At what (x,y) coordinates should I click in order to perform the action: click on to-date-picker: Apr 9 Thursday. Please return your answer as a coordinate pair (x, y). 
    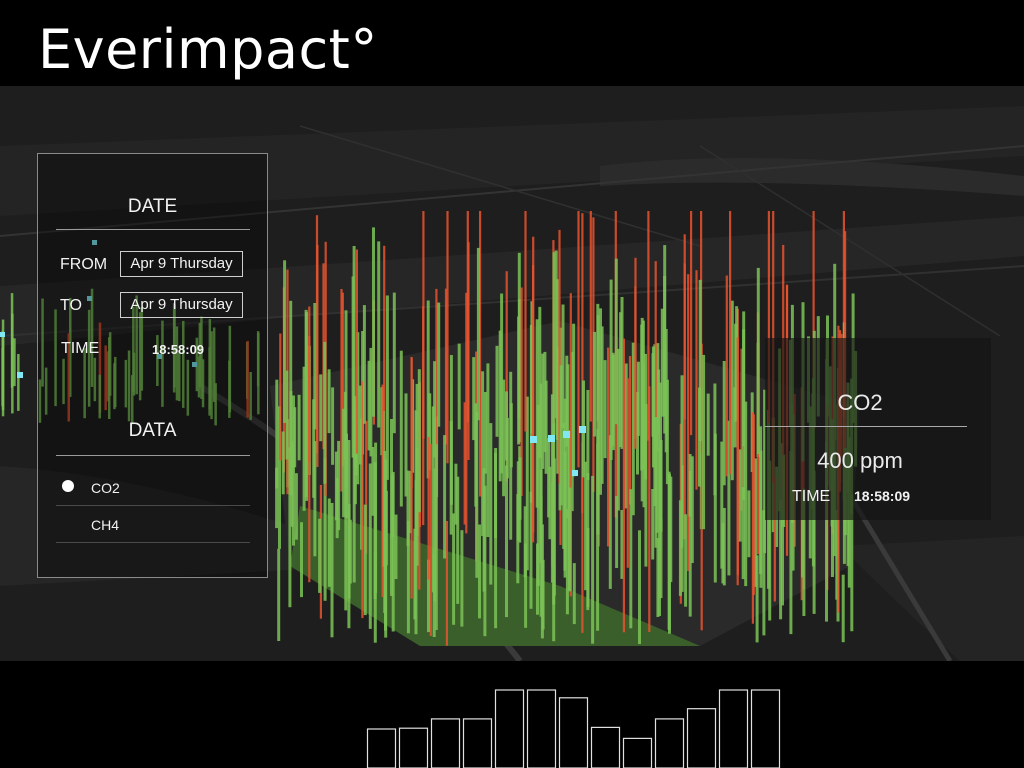
    Looking at the image, I should click on (181, 305).